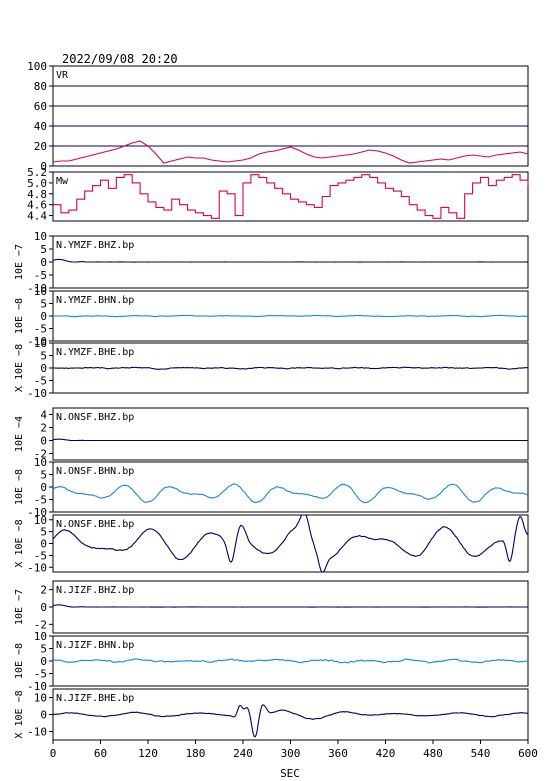 The width and height of the screenshot is (554, 781). I want to click on panel-label: N.YMZF.BHN.bp, so click(95, 300).